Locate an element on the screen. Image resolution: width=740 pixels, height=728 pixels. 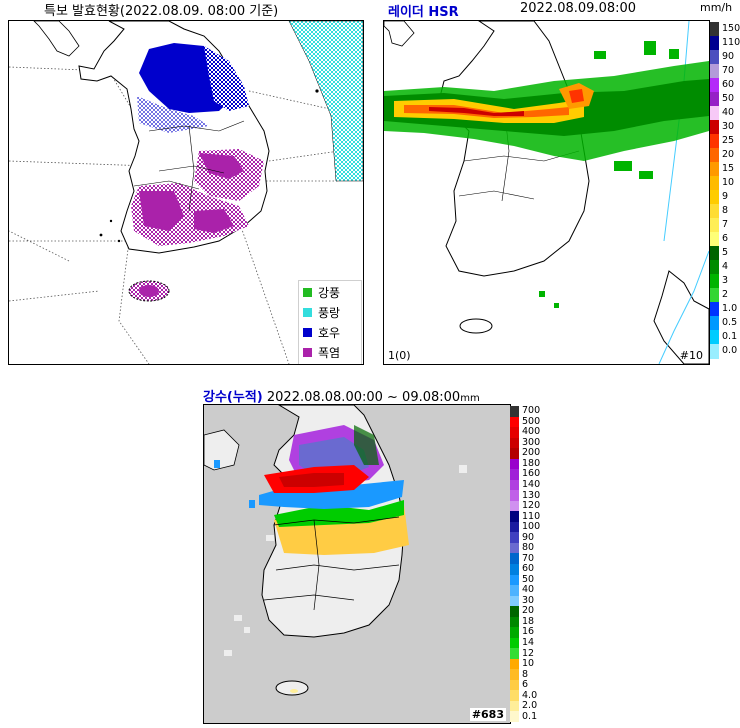
colorbar-label: 60 is located at coordinates (528, 569).